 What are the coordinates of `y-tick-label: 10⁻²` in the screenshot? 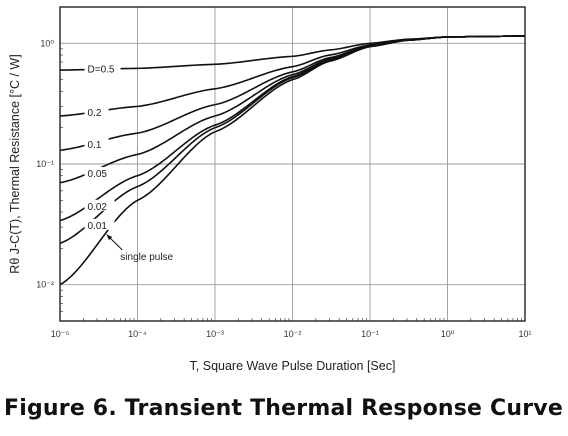 It's located at (45, 285).